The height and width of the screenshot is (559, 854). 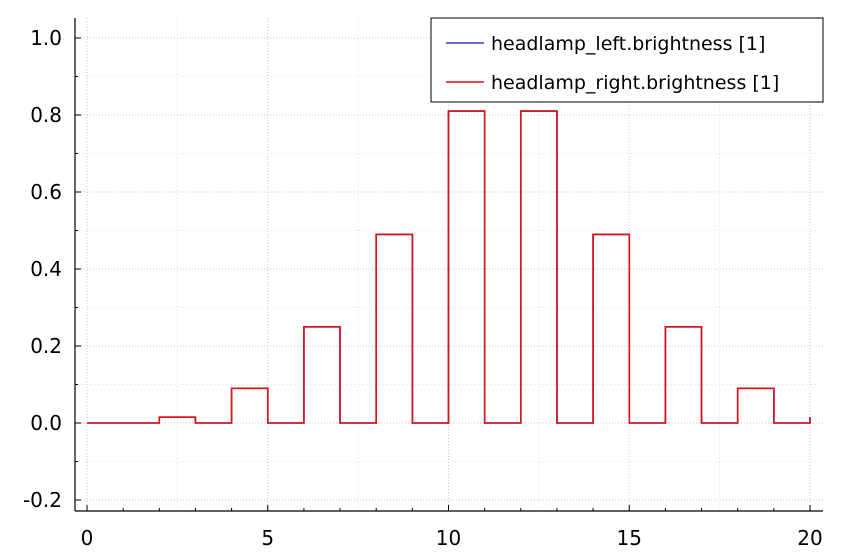 What do you see at coordinates (628, 44) in the screenshot?
I see `legend-label-0: headlamp_left.brightness [1]` at bounding box center [628, 44].